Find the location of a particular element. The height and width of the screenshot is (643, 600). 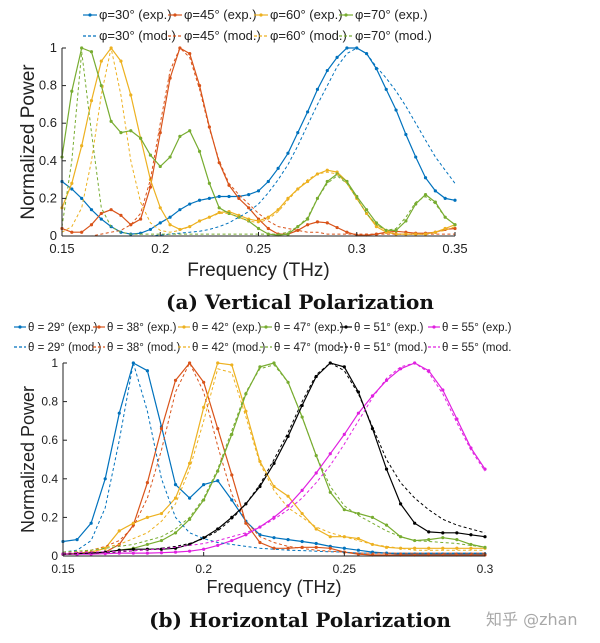

legend-label: φ=70° (mod.) is located at coordinates (393, 35).